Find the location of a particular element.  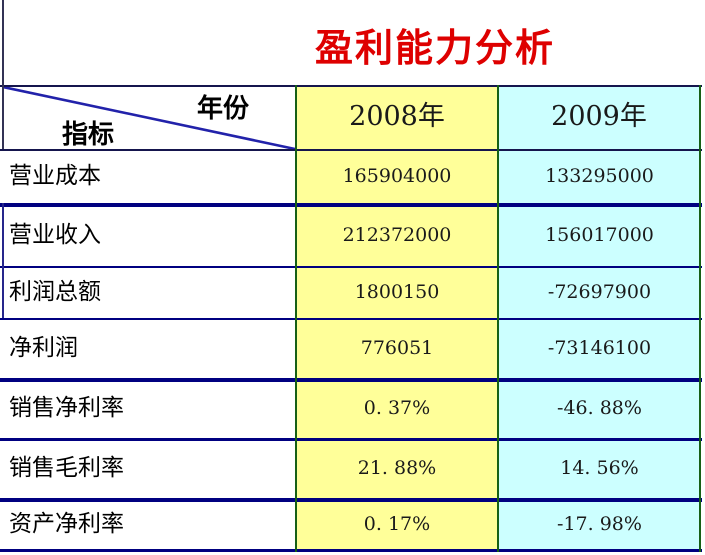

cell-2009: -72697900 is located at coordinates (599, 292).